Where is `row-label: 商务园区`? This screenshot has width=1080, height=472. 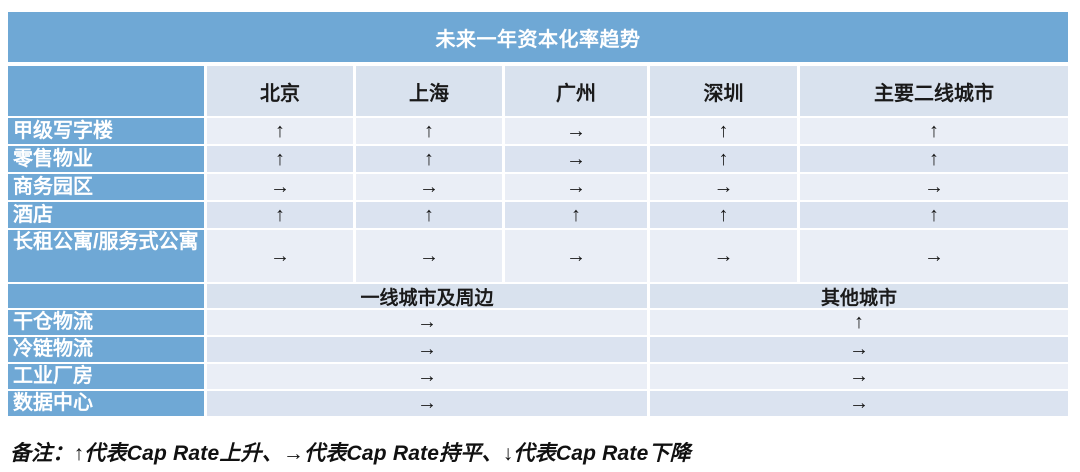 row-label: 商务园区 is located at coordinates (106, 187).